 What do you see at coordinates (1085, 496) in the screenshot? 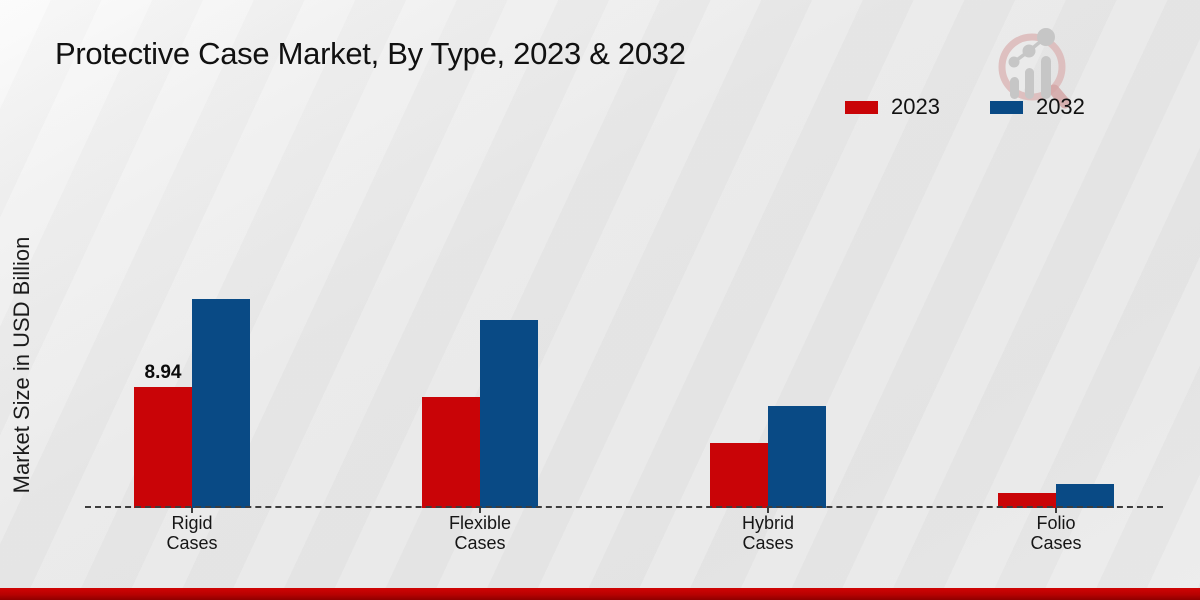
I see `bar-2032-folio-cases` at bounding box center [1085, 496].